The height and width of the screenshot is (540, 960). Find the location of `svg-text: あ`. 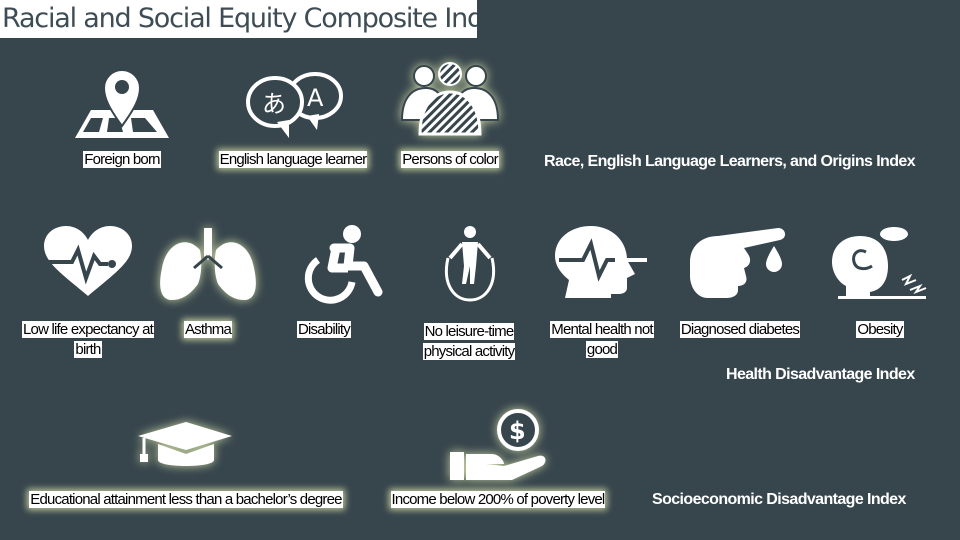

svg-text: あ is located at coordinates (274, 104).